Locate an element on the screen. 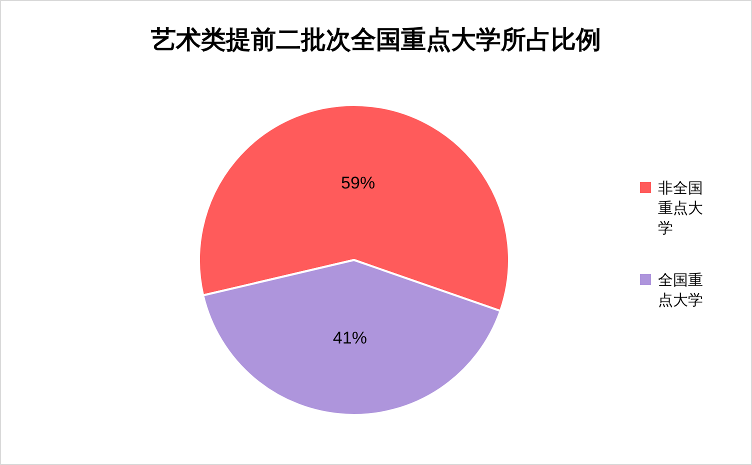  legend-label: 非全国重点大学 is located at coordinates (680, 208).